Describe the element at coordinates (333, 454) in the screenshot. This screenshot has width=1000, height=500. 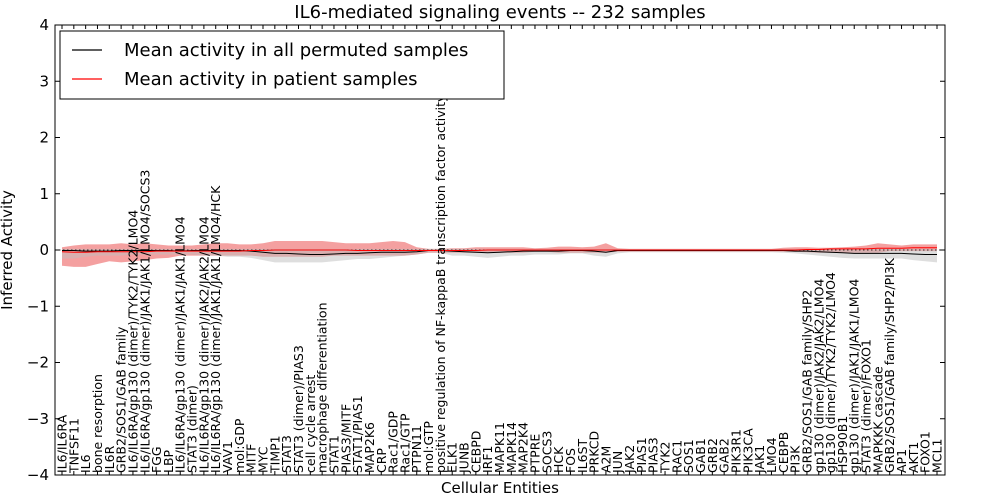
I see `x-category-label: STAT1` at that location.